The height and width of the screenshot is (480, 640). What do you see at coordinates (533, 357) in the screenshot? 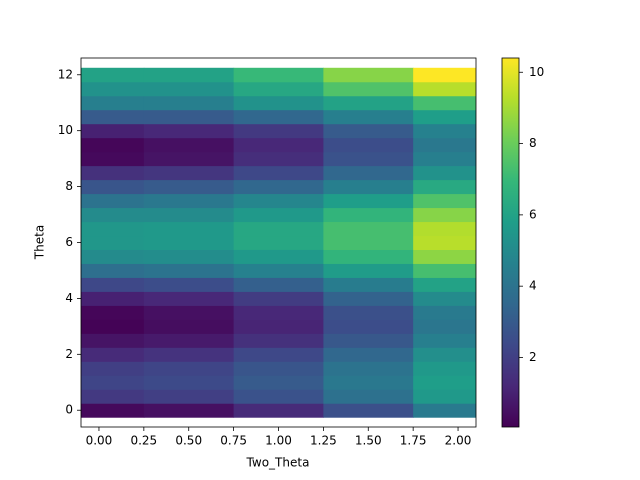
I see `colorbar-tick-label: 2` at bounding box center [533, 357].